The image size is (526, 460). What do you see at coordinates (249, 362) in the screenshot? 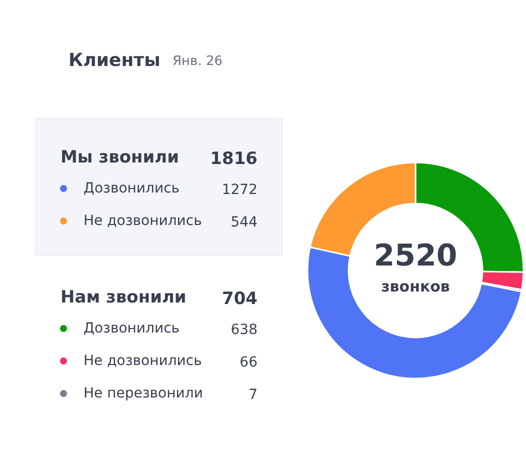
I see `data-label: 66` at bounding box center [249, 362].